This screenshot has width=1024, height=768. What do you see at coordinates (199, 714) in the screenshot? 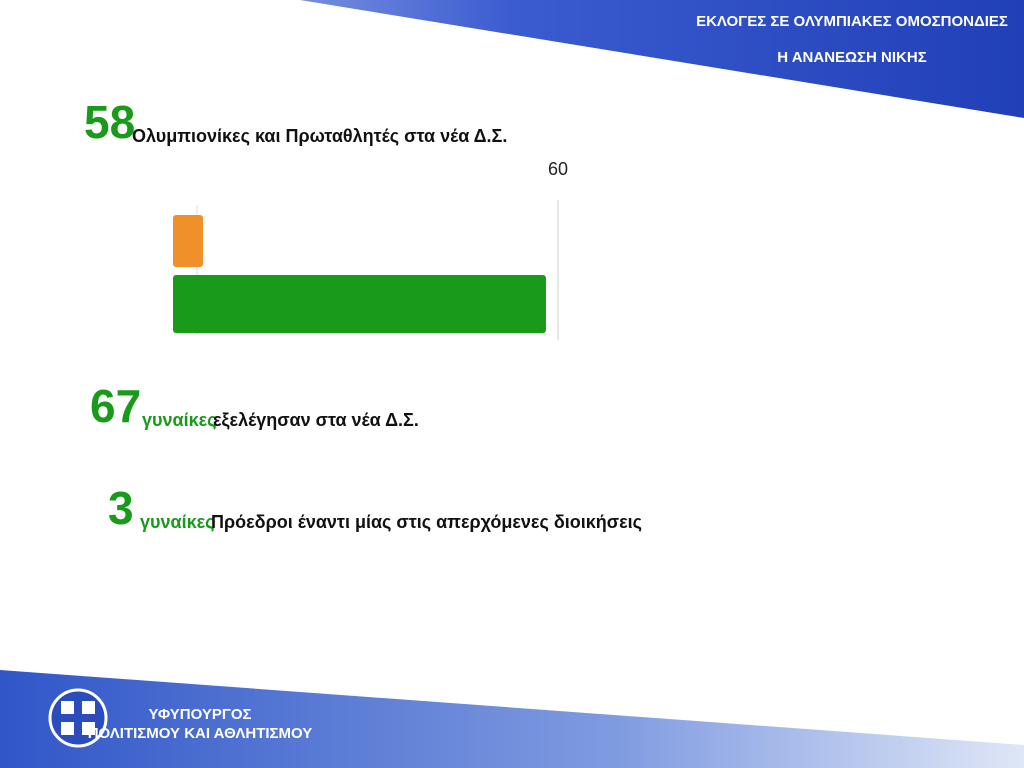
I see `footer-line: ΥΦΥΠΟΥΡΓΟΣ` at bounding box center [199, 714].